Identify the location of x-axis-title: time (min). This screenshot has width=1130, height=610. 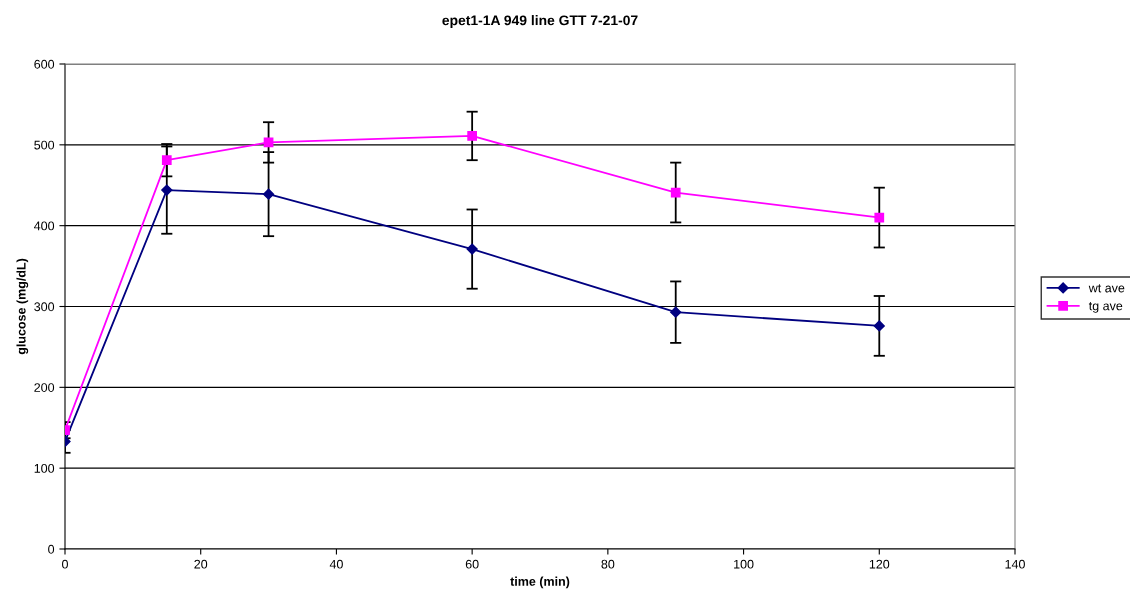
(540, 582).